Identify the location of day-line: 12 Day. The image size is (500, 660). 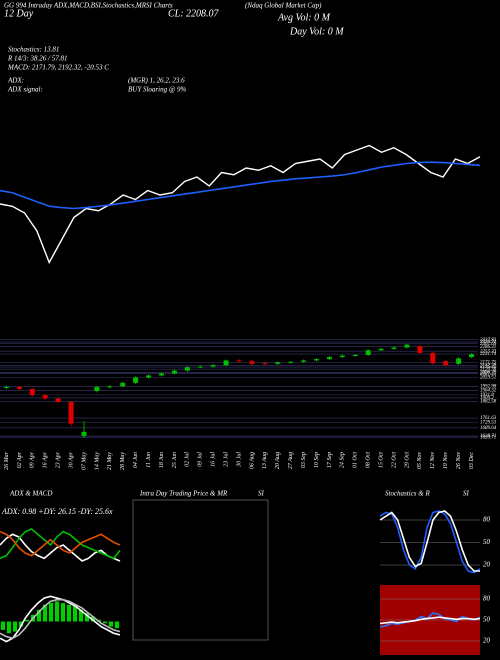
(19, 13).